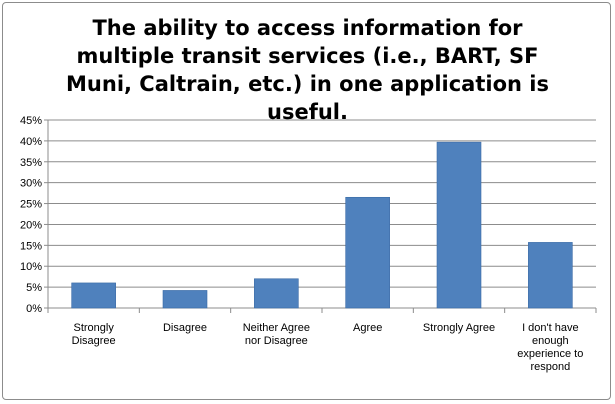 The image size is (615, 404). Describe the element at coordinates (367, 328) in the screenshot. I see `x-tick-label: Agree` at that location.